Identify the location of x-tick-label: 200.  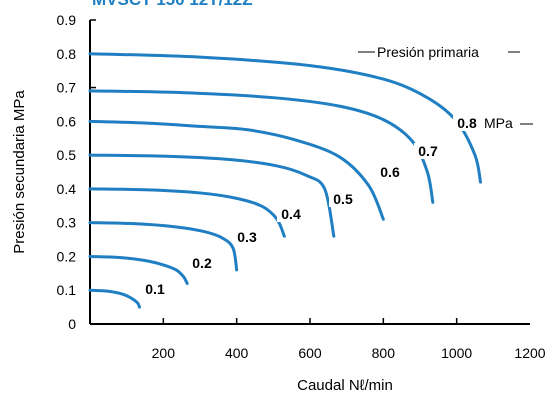
(164, 353).